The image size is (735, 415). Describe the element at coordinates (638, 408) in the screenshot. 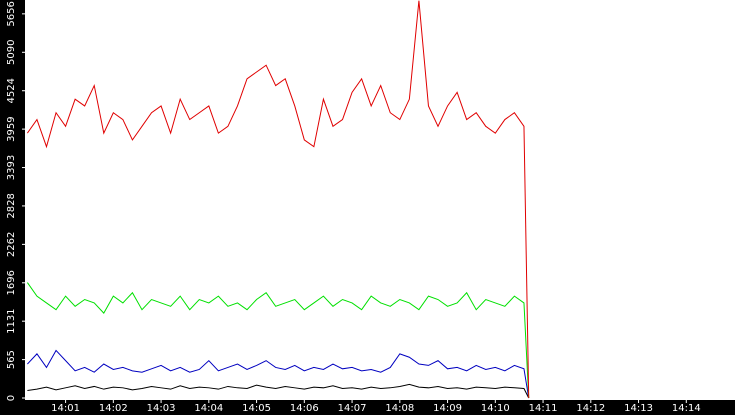

I see `x-tick-label: 14:13` at that location.